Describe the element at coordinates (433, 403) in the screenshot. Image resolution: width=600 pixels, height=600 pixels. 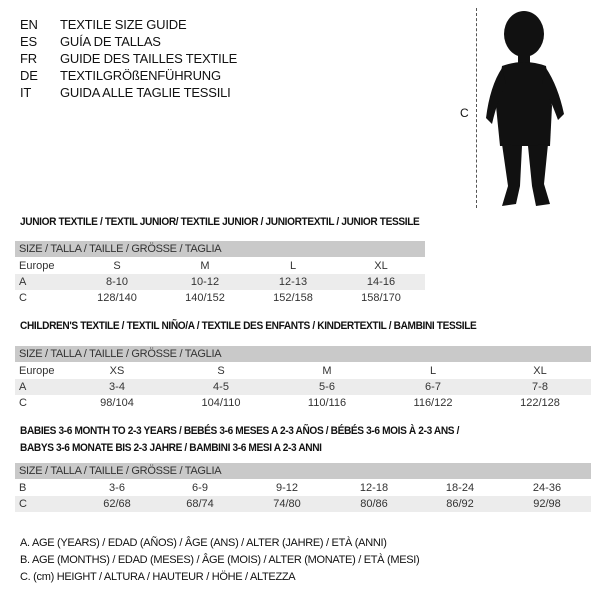
I see `table-cell: 116/122` at that location.